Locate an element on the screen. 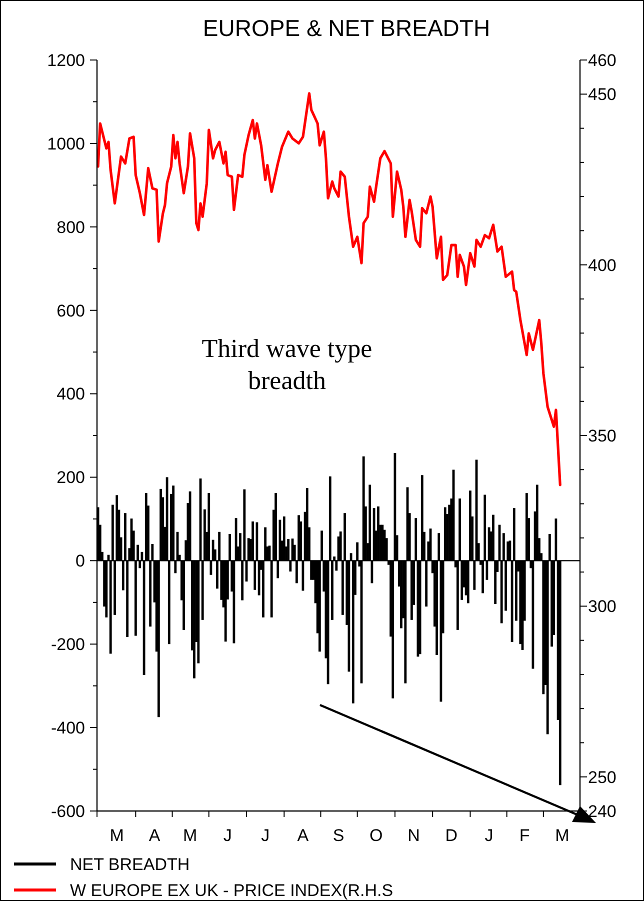 The height and width of the screenshot is (901, 644). y-tick-label: 400 is located at coordinates (70, 394).